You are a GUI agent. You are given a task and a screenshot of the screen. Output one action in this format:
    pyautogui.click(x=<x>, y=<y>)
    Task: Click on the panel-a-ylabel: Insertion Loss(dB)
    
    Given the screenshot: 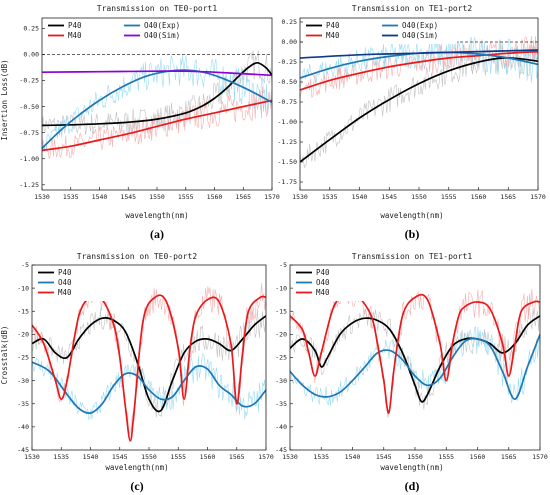 What is the action you would take?
    pyautogui.click(x=4, y=99)
    